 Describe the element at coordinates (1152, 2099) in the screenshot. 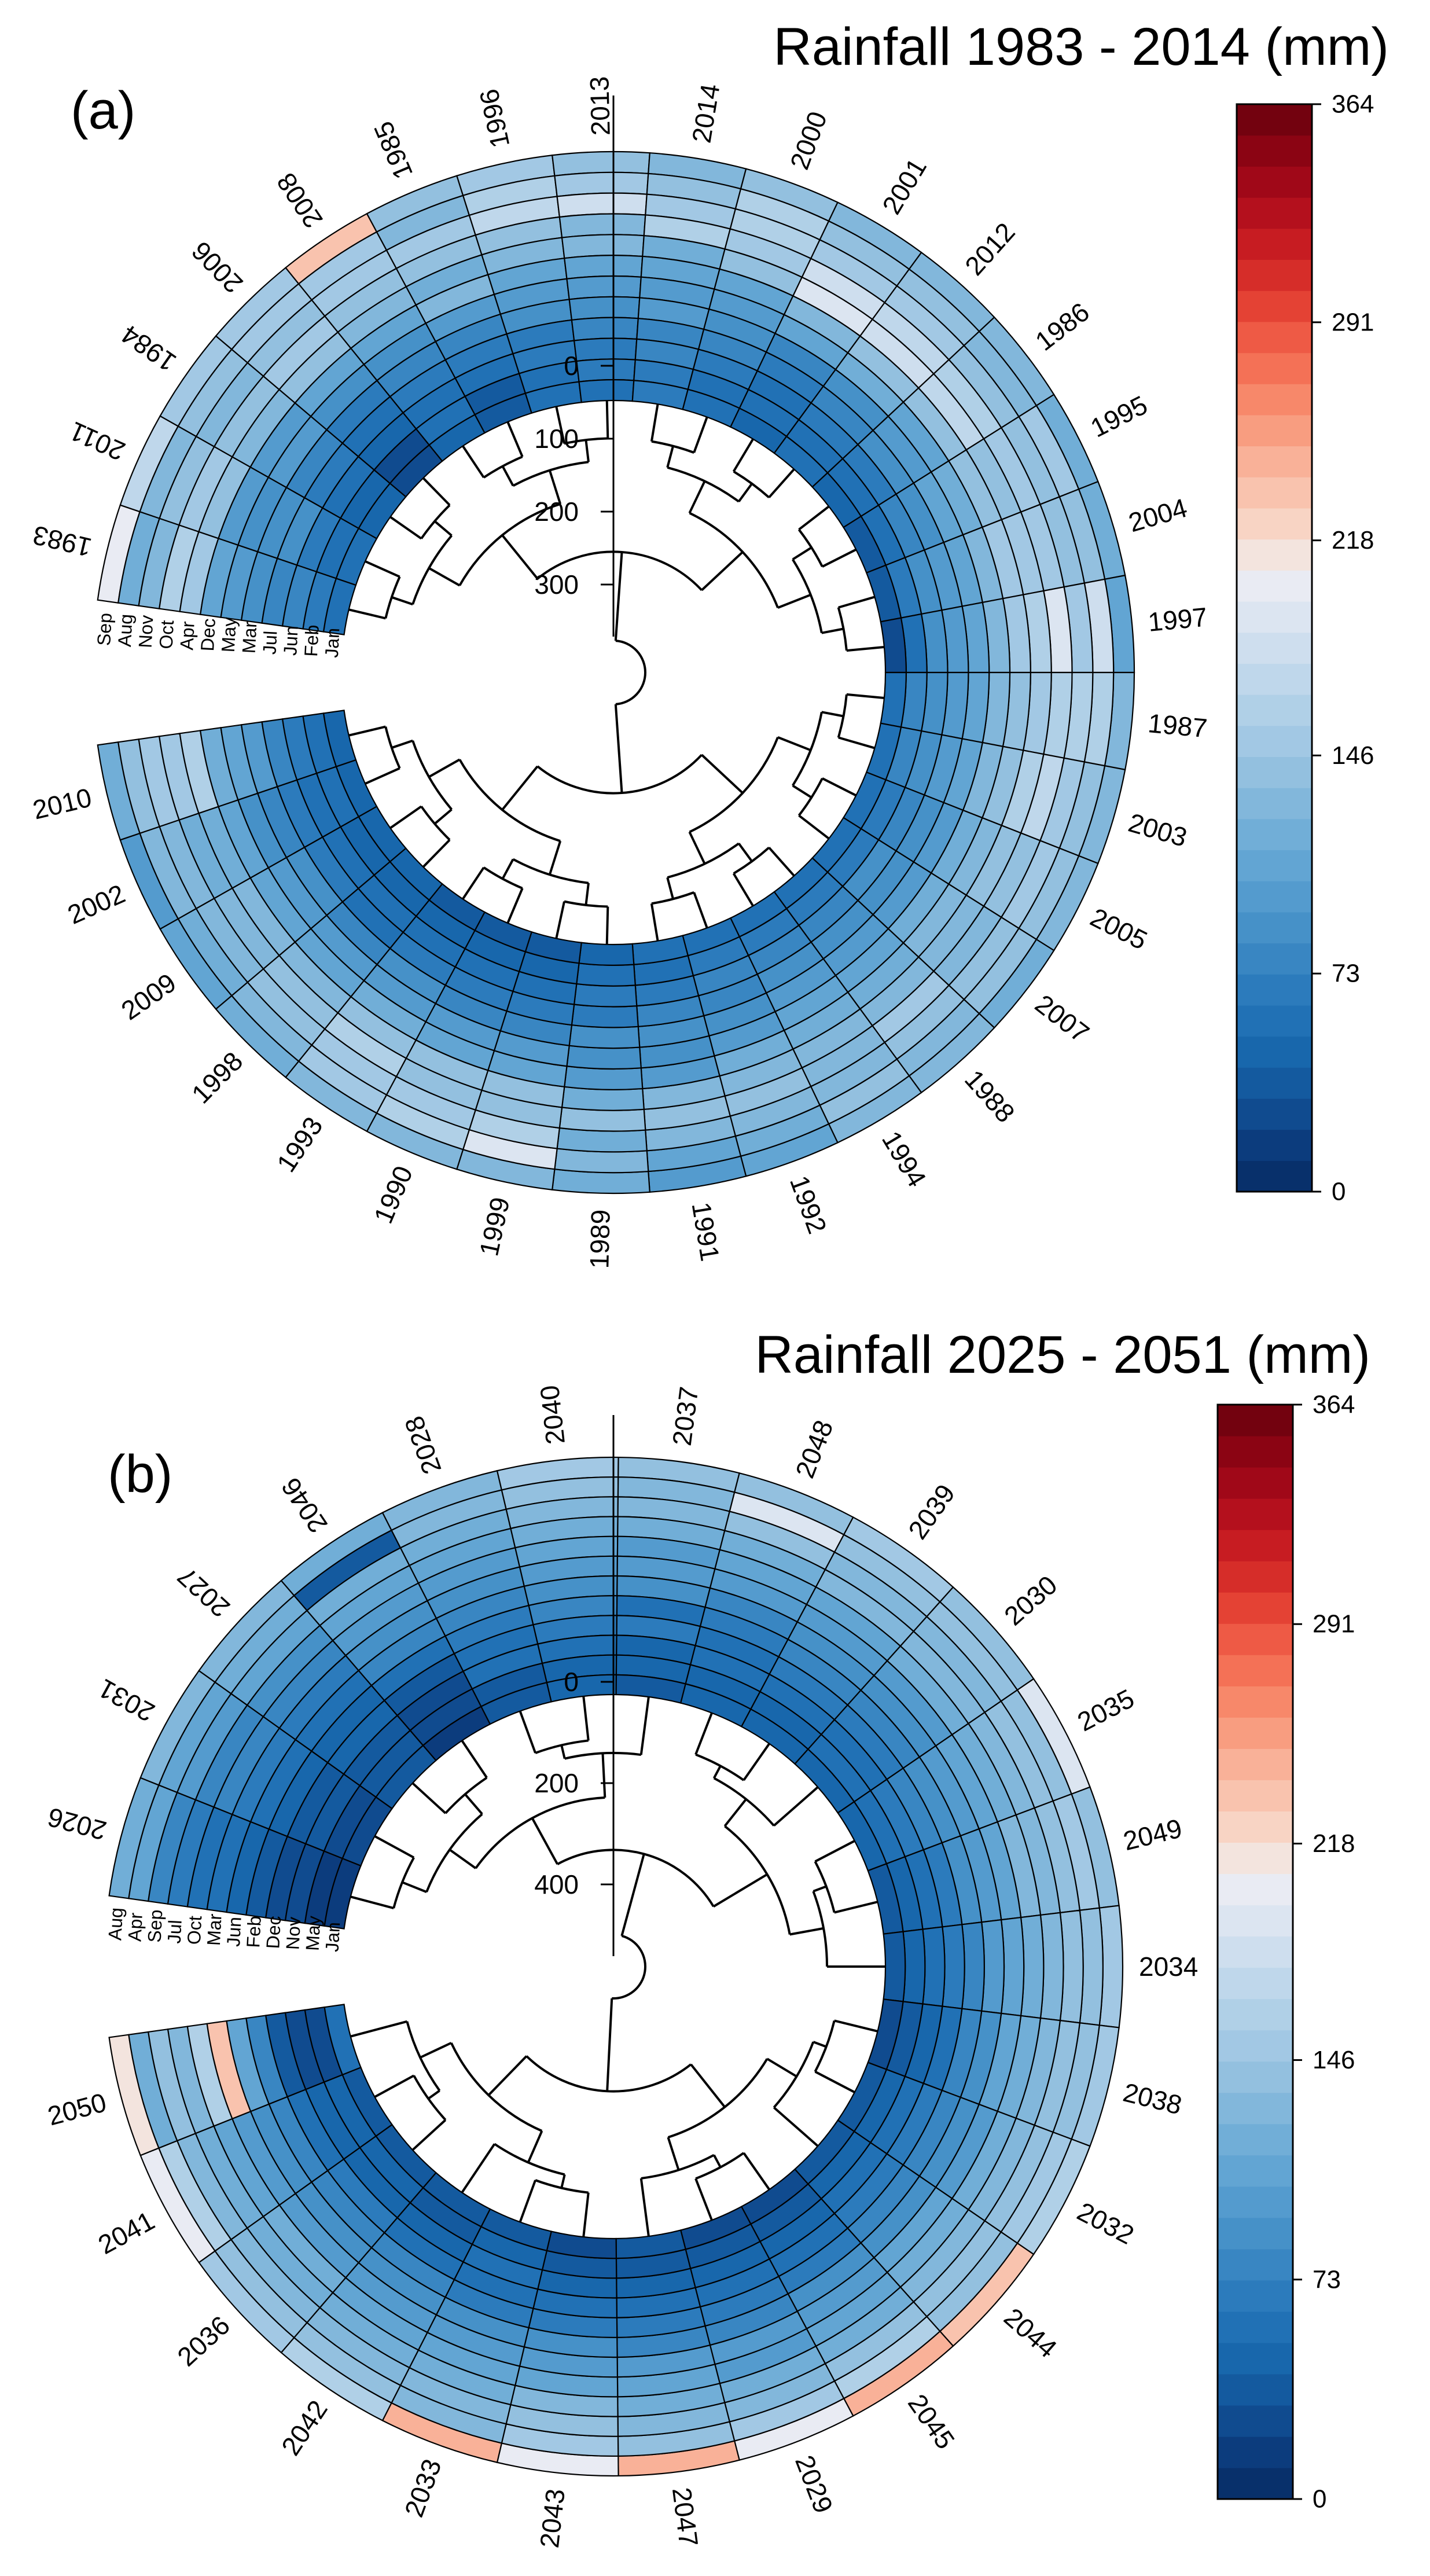

I see `year-label-2038: 2038` at that location.